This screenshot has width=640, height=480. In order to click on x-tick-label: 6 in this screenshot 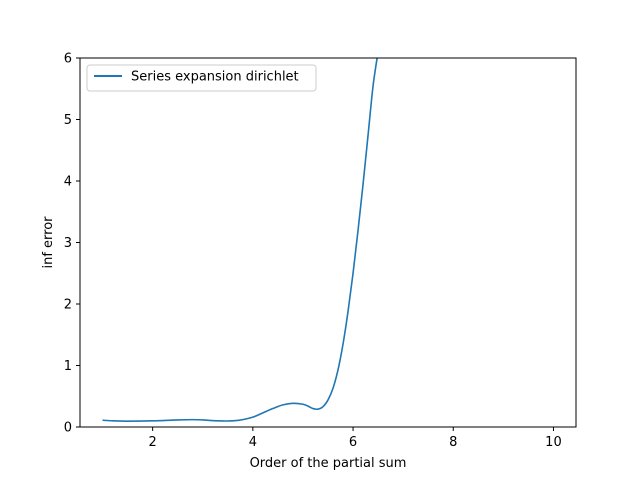, I will do `click(353, 442)`.